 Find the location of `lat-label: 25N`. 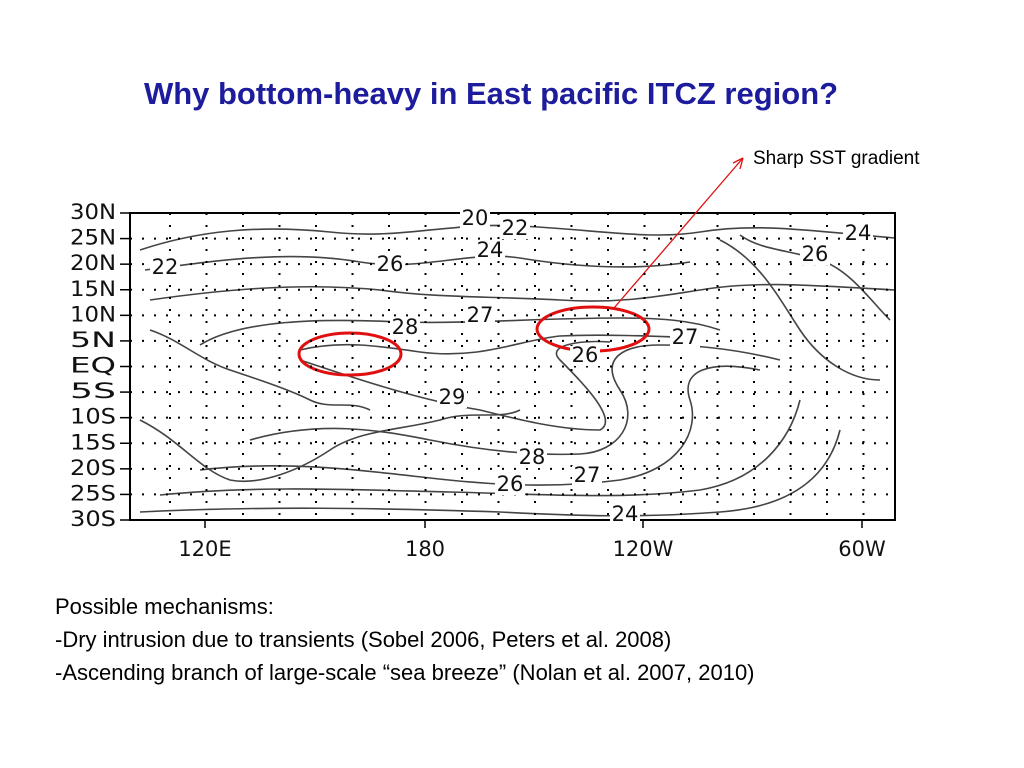

lat-label: 25N is located at coordinates (93, 238).